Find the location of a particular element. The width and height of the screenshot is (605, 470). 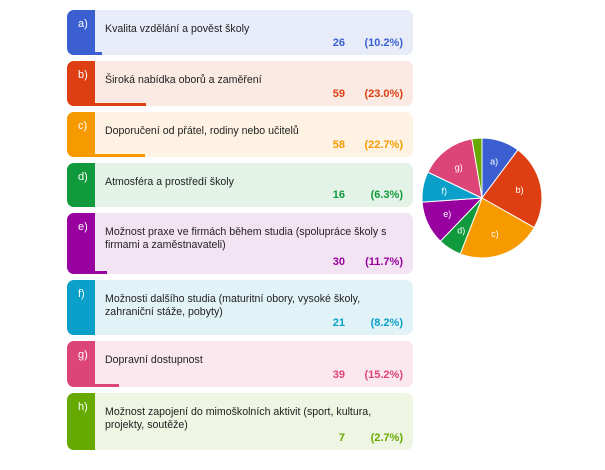

option-percent: (10.2%) is located at coordinates (383, 43).